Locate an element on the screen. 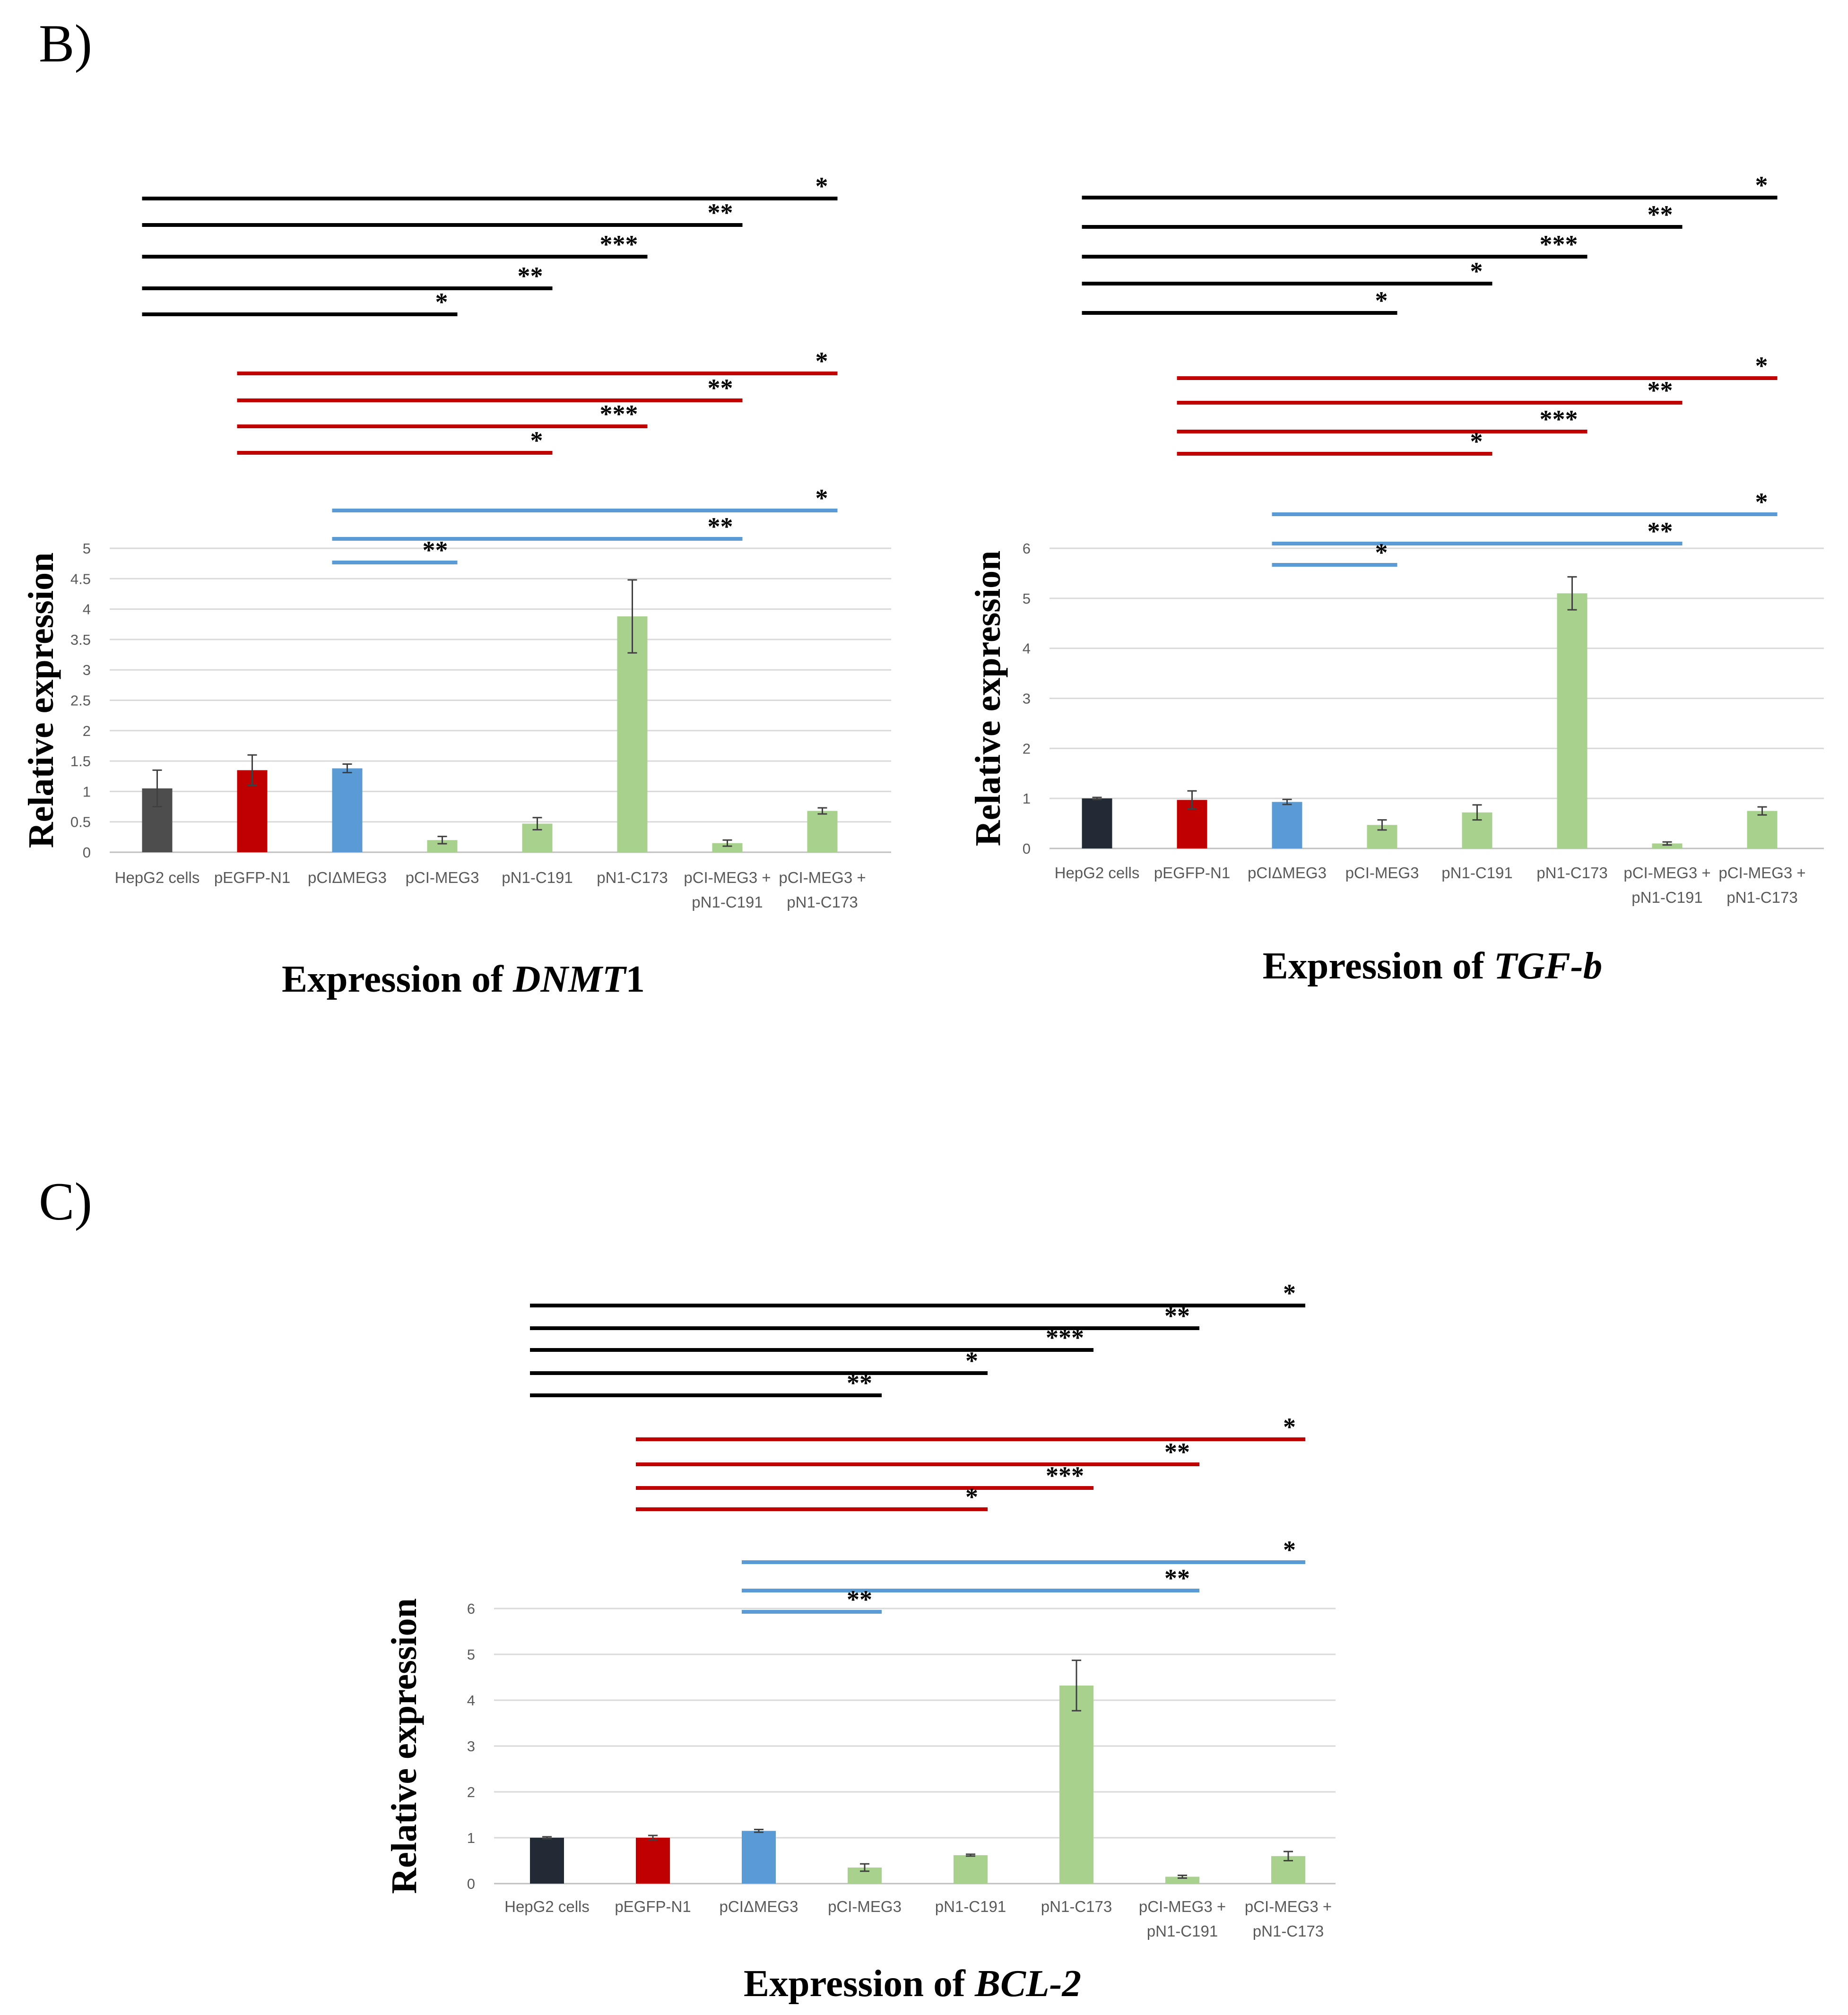 The width and height of the screenshot is (1848, 2015). chart-caption: Expression of DNMT1 is located at coordinates (463, 979).